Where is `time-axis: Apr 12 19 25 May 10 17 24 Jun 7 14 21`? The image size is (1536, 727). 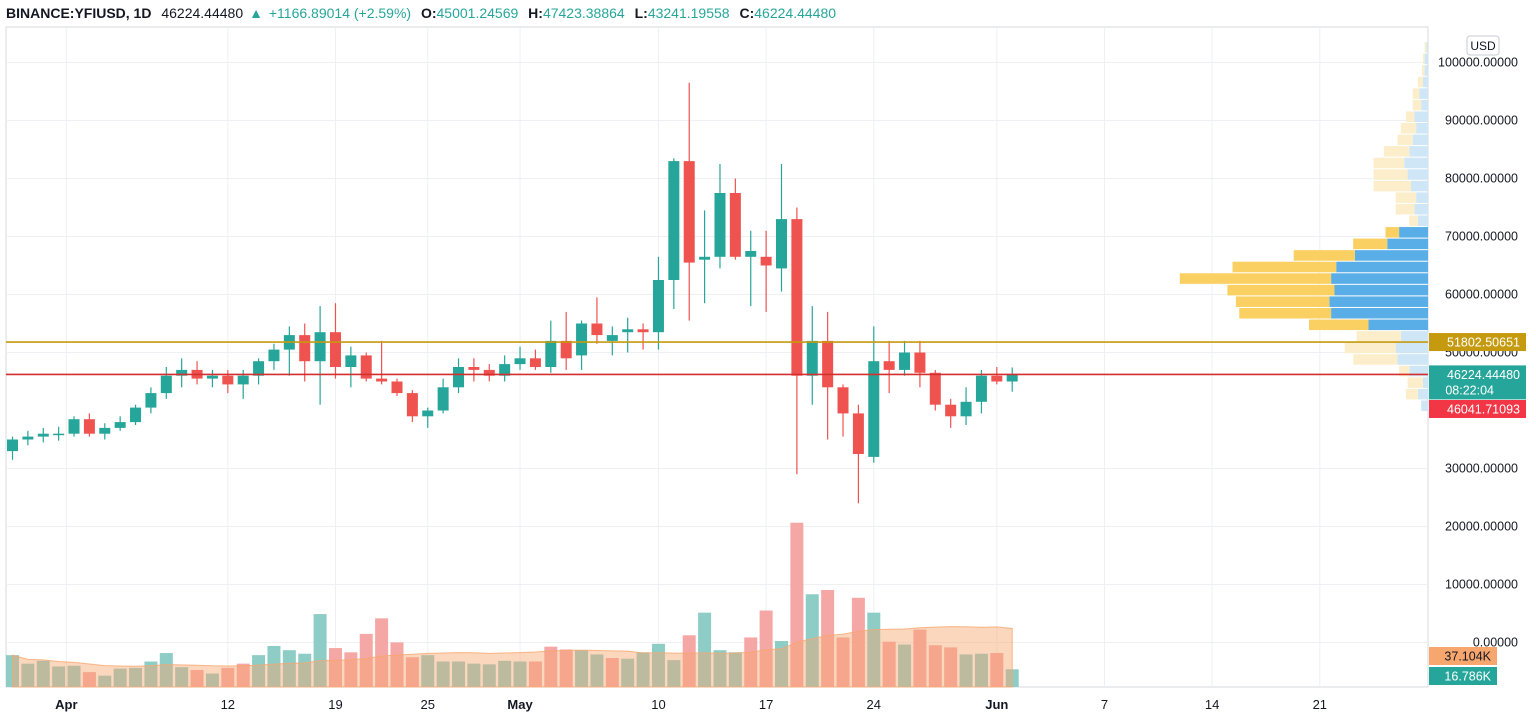 time-axis: Apr 12 19 25 May 10 17 24 Jun 7 14 21 is located at coordinates (691, 704).